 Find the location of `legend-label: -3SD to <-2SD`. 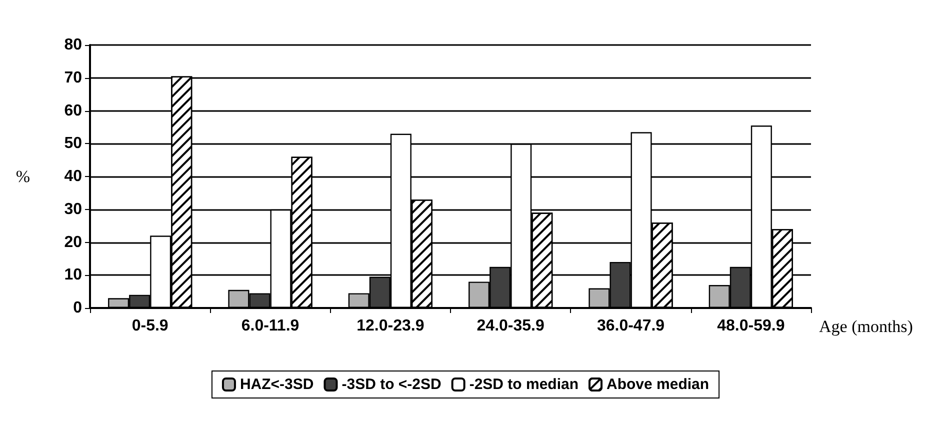

legend-label: -3SD to <-2SD is located at coordinates (392, 384).